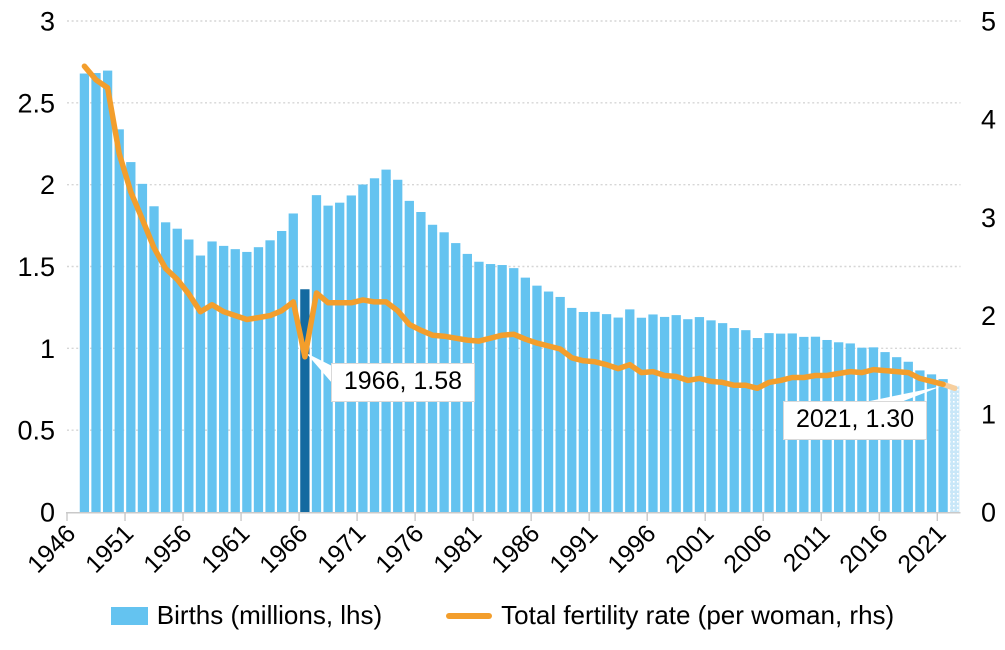 The height and width of the screenshot is (650, 1005). I want to click on annotation-callouts, so click(623, 377).